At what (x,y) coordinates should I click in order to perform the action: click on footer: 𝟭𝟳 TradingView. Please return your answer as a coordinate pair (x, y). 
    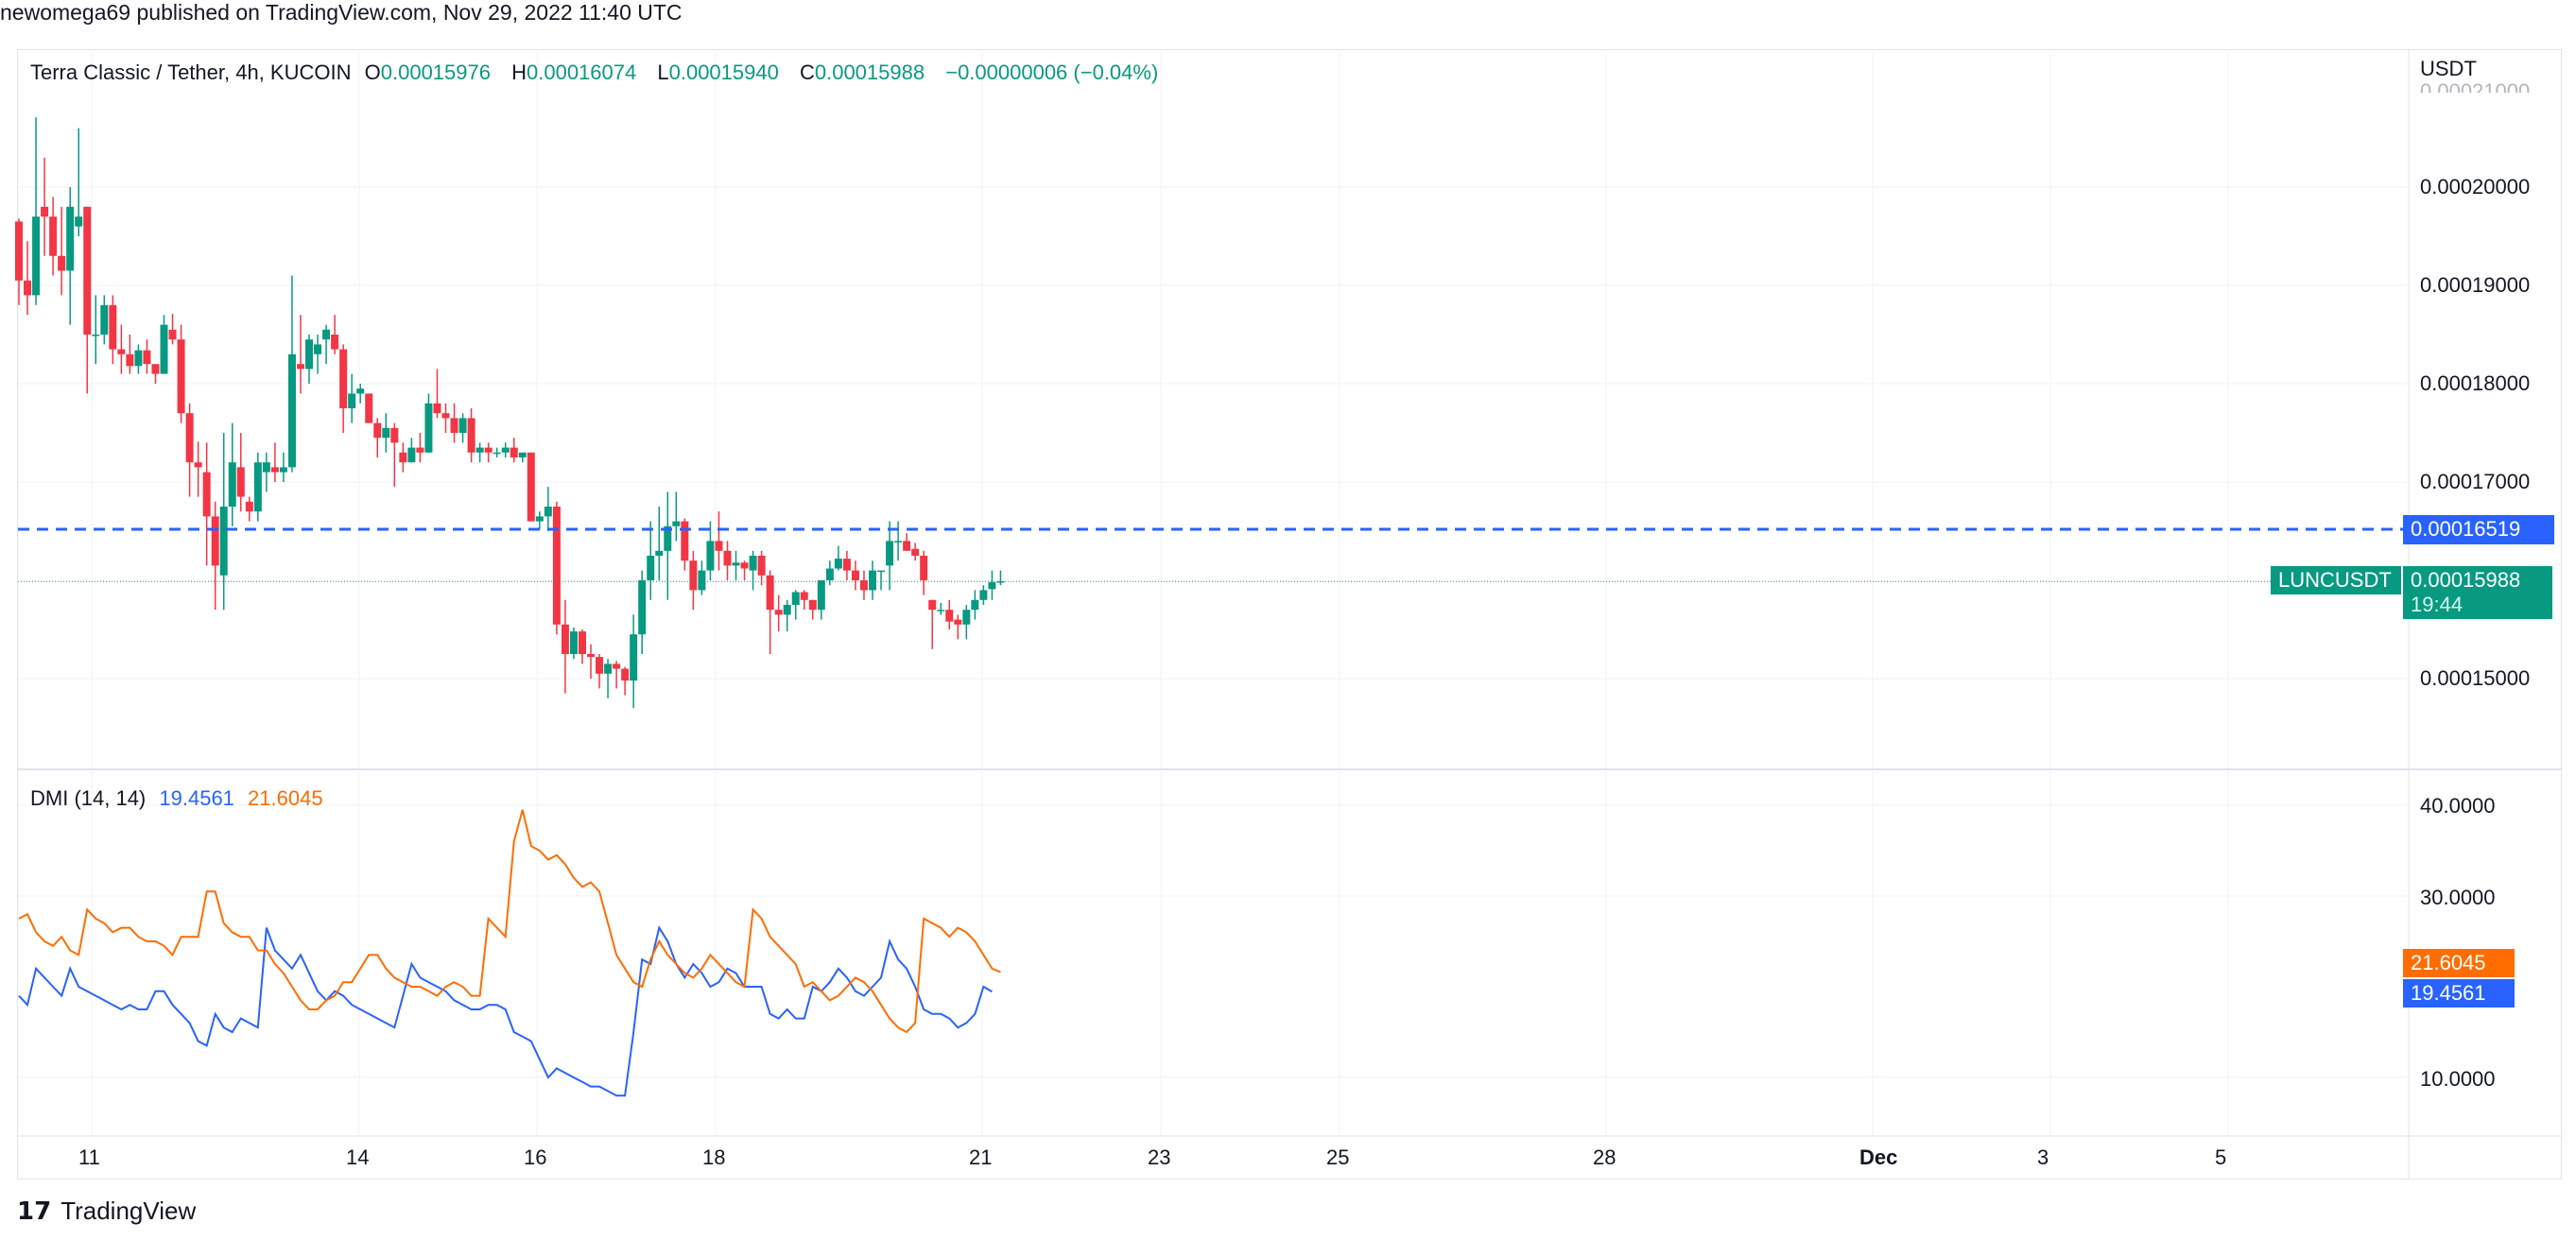
    Looking at the image, I should click on (106, 1211).